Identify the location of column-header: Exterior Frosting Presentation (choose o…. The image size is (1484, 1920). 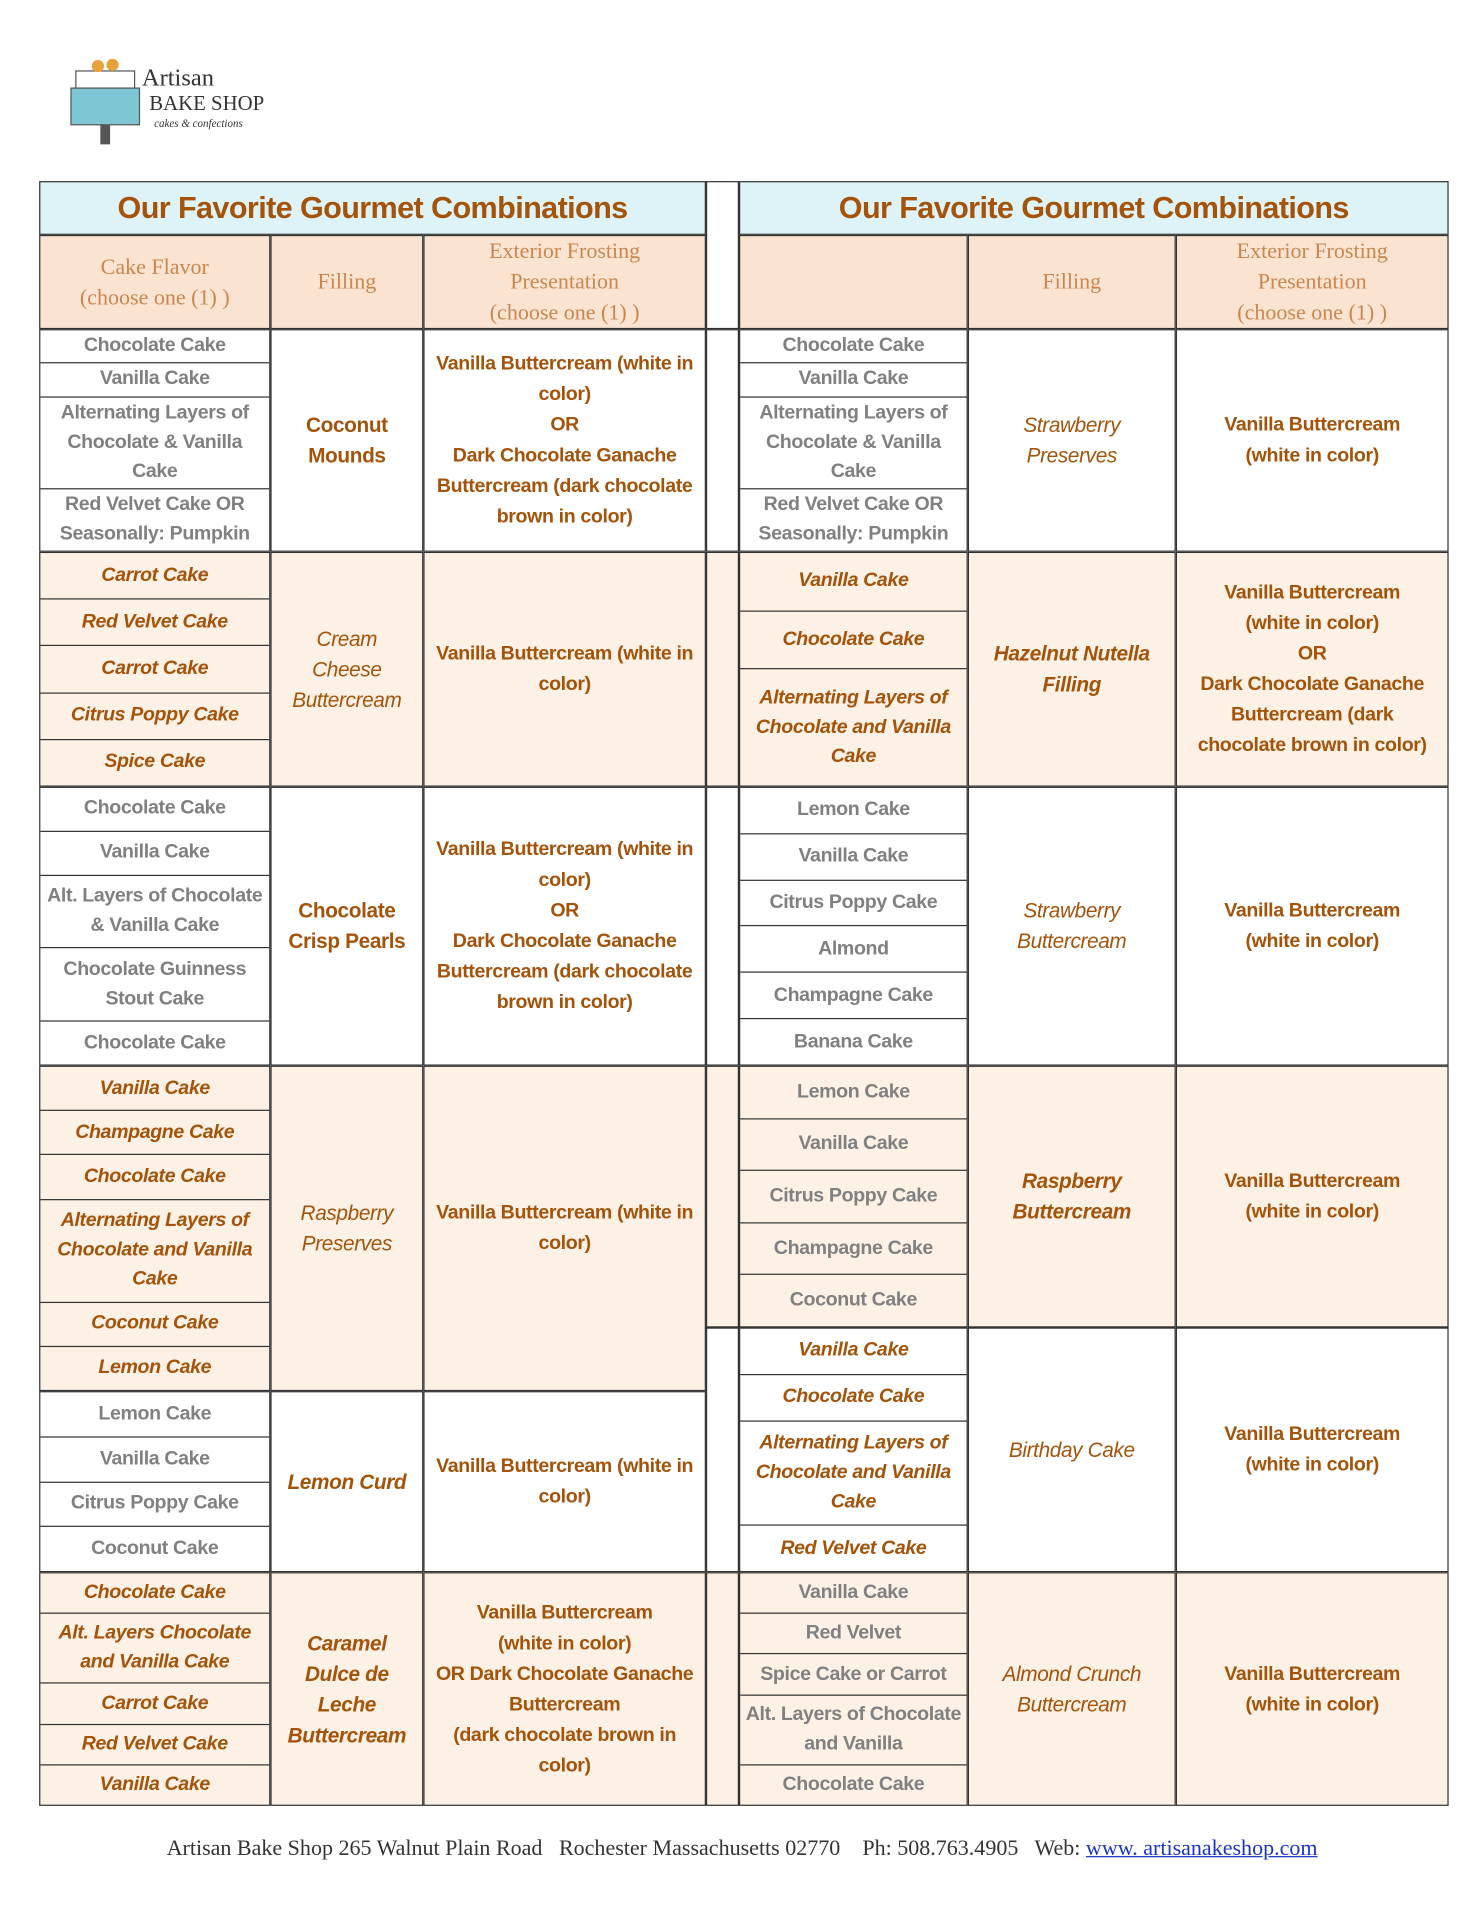
(1312, 282).